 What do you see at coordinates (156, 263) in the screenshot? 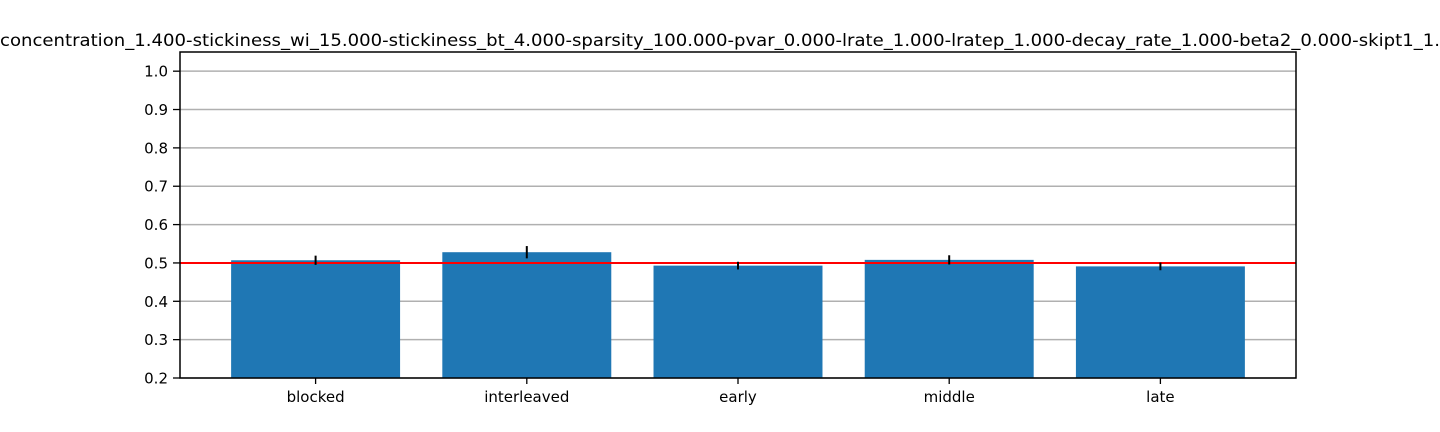
I see `y-tick-label: 0.5` at bounding box center [156, 263].